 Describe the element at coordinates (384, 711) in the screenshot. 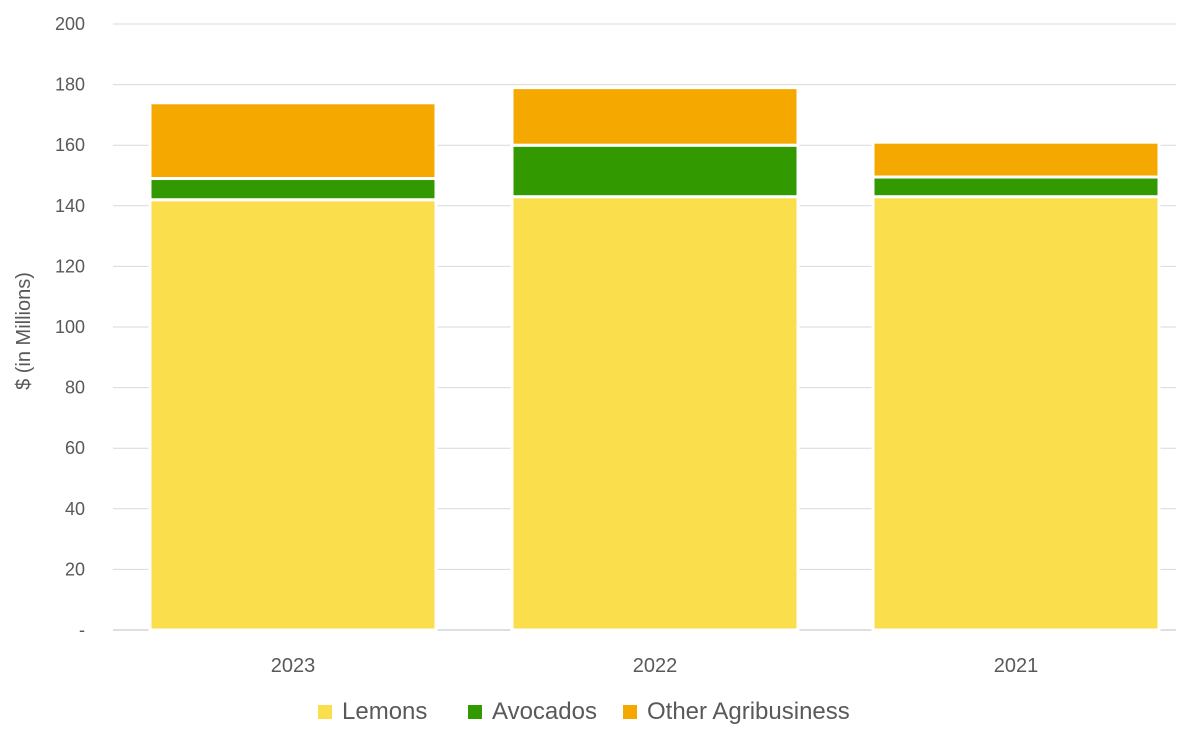

I see `legend-label: Lemons` at that location.